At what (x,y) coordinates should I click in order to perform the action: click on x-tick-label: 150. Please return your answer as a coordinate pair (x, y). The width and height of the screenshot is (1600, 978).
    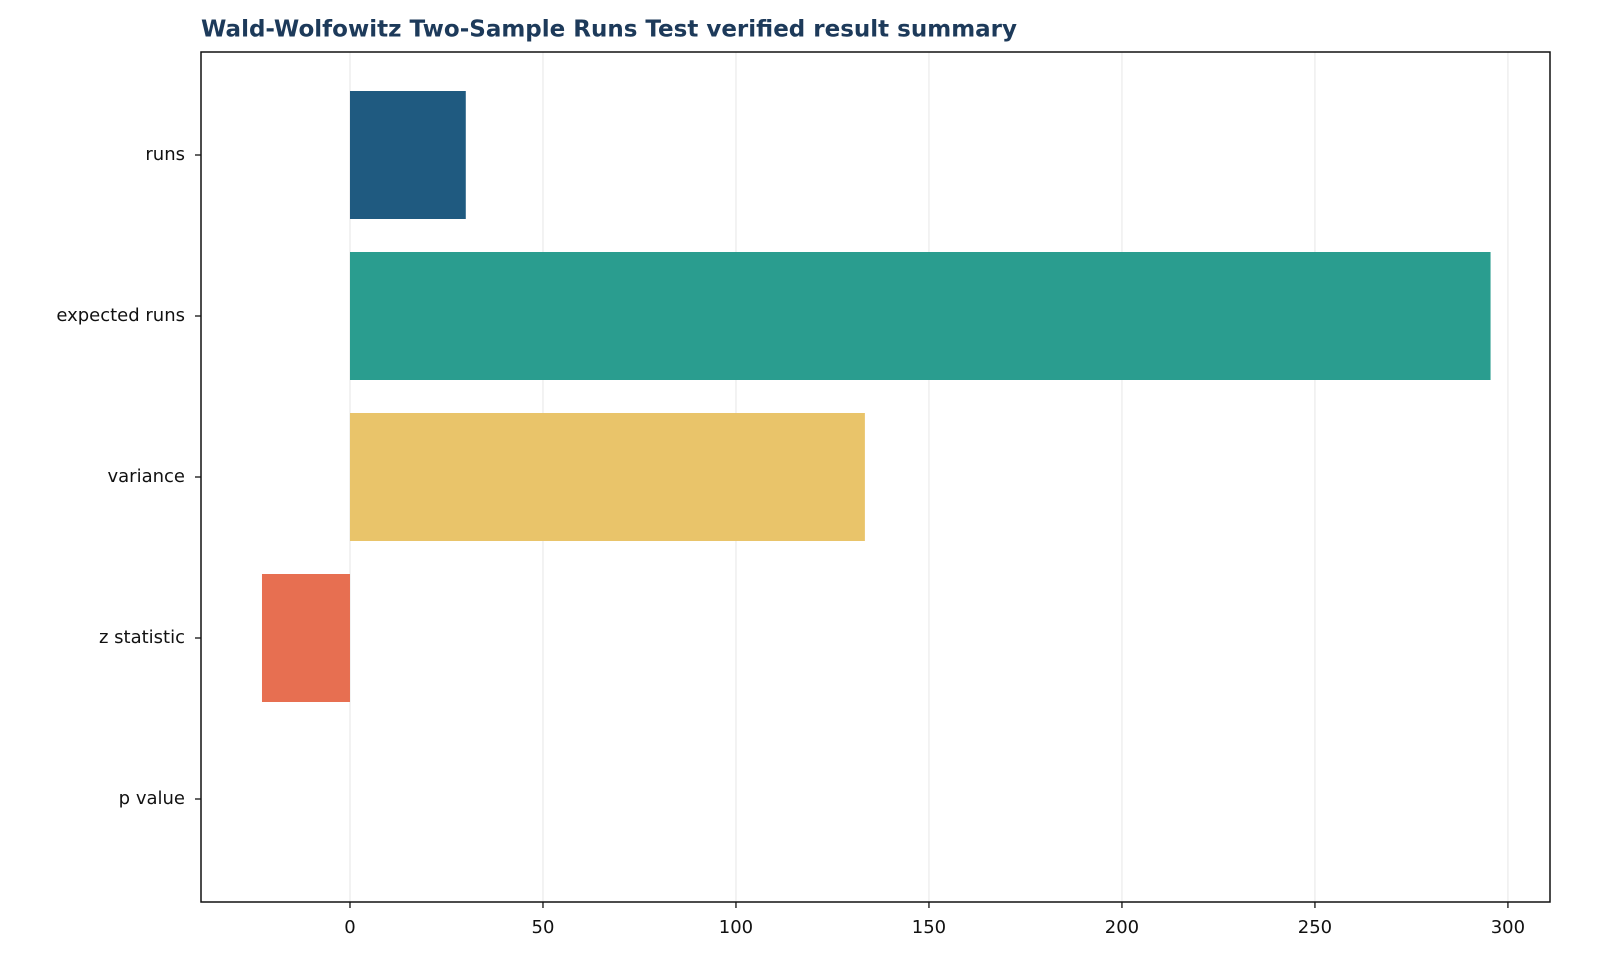
    Looking at the image, I should click on (929, 927).